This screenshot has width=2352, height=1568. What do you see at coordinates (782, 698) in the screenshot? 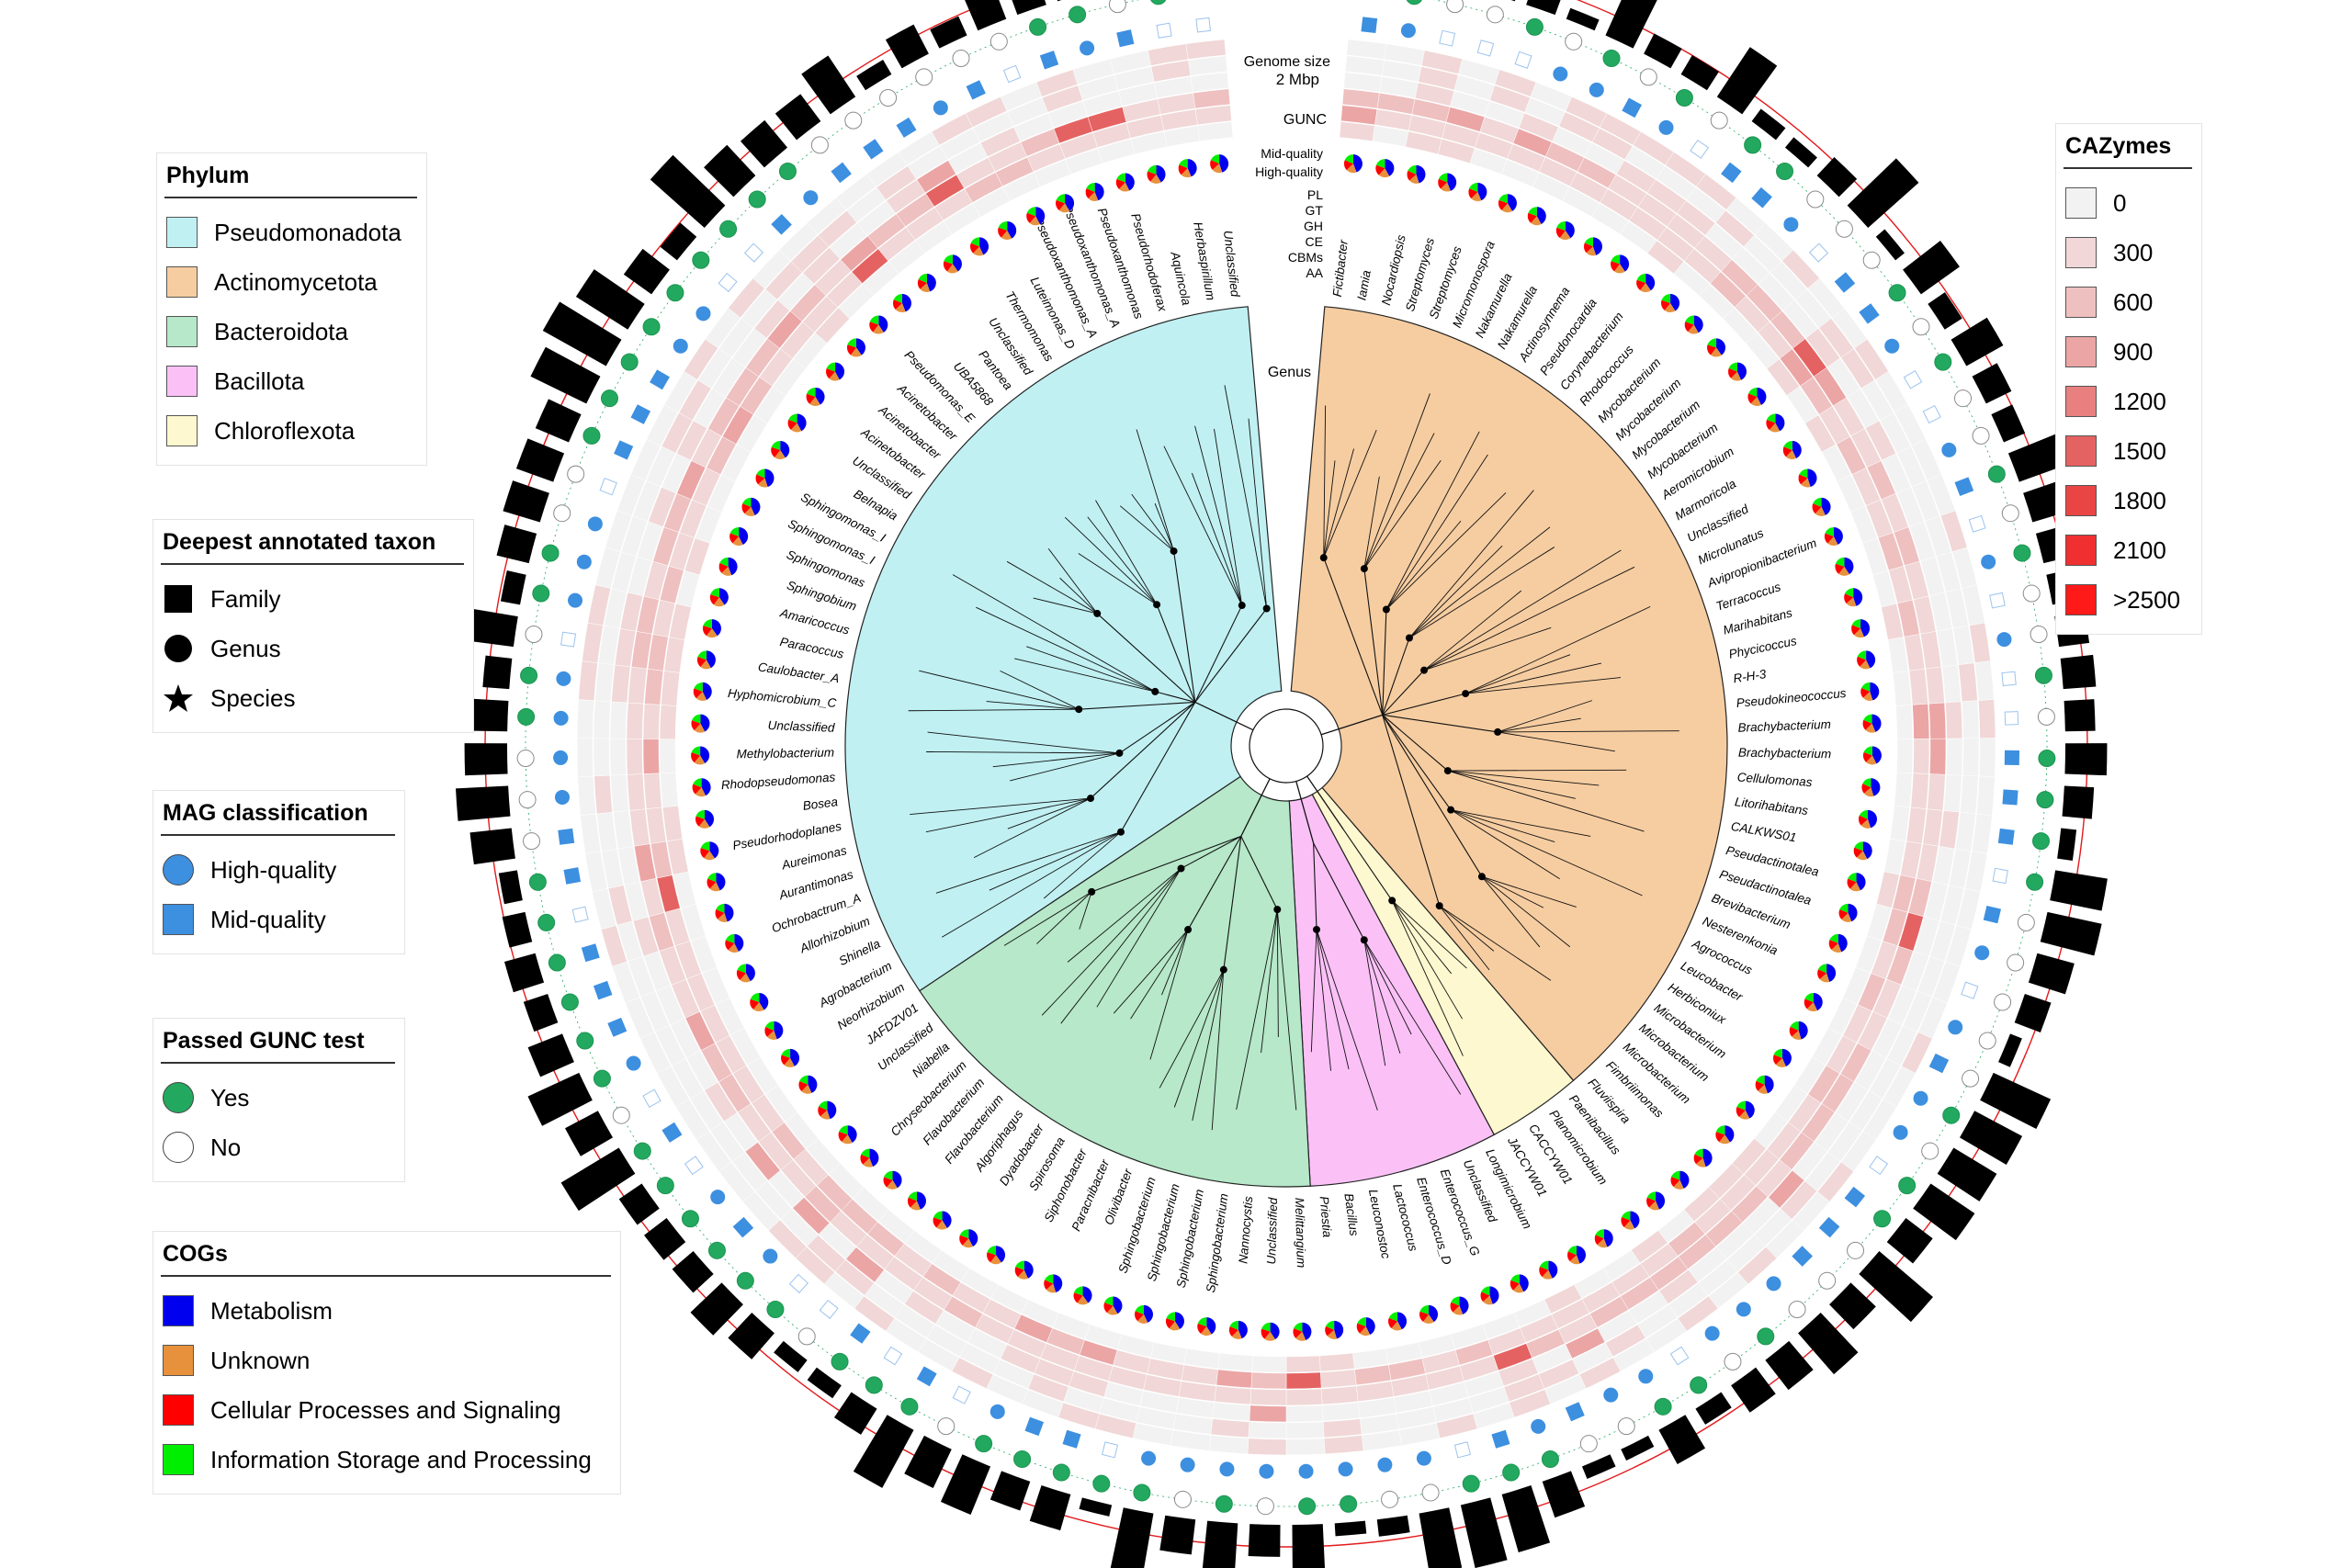
I see `genus-label: Hyphomicrobium_C` at bounding box center [782, 698].